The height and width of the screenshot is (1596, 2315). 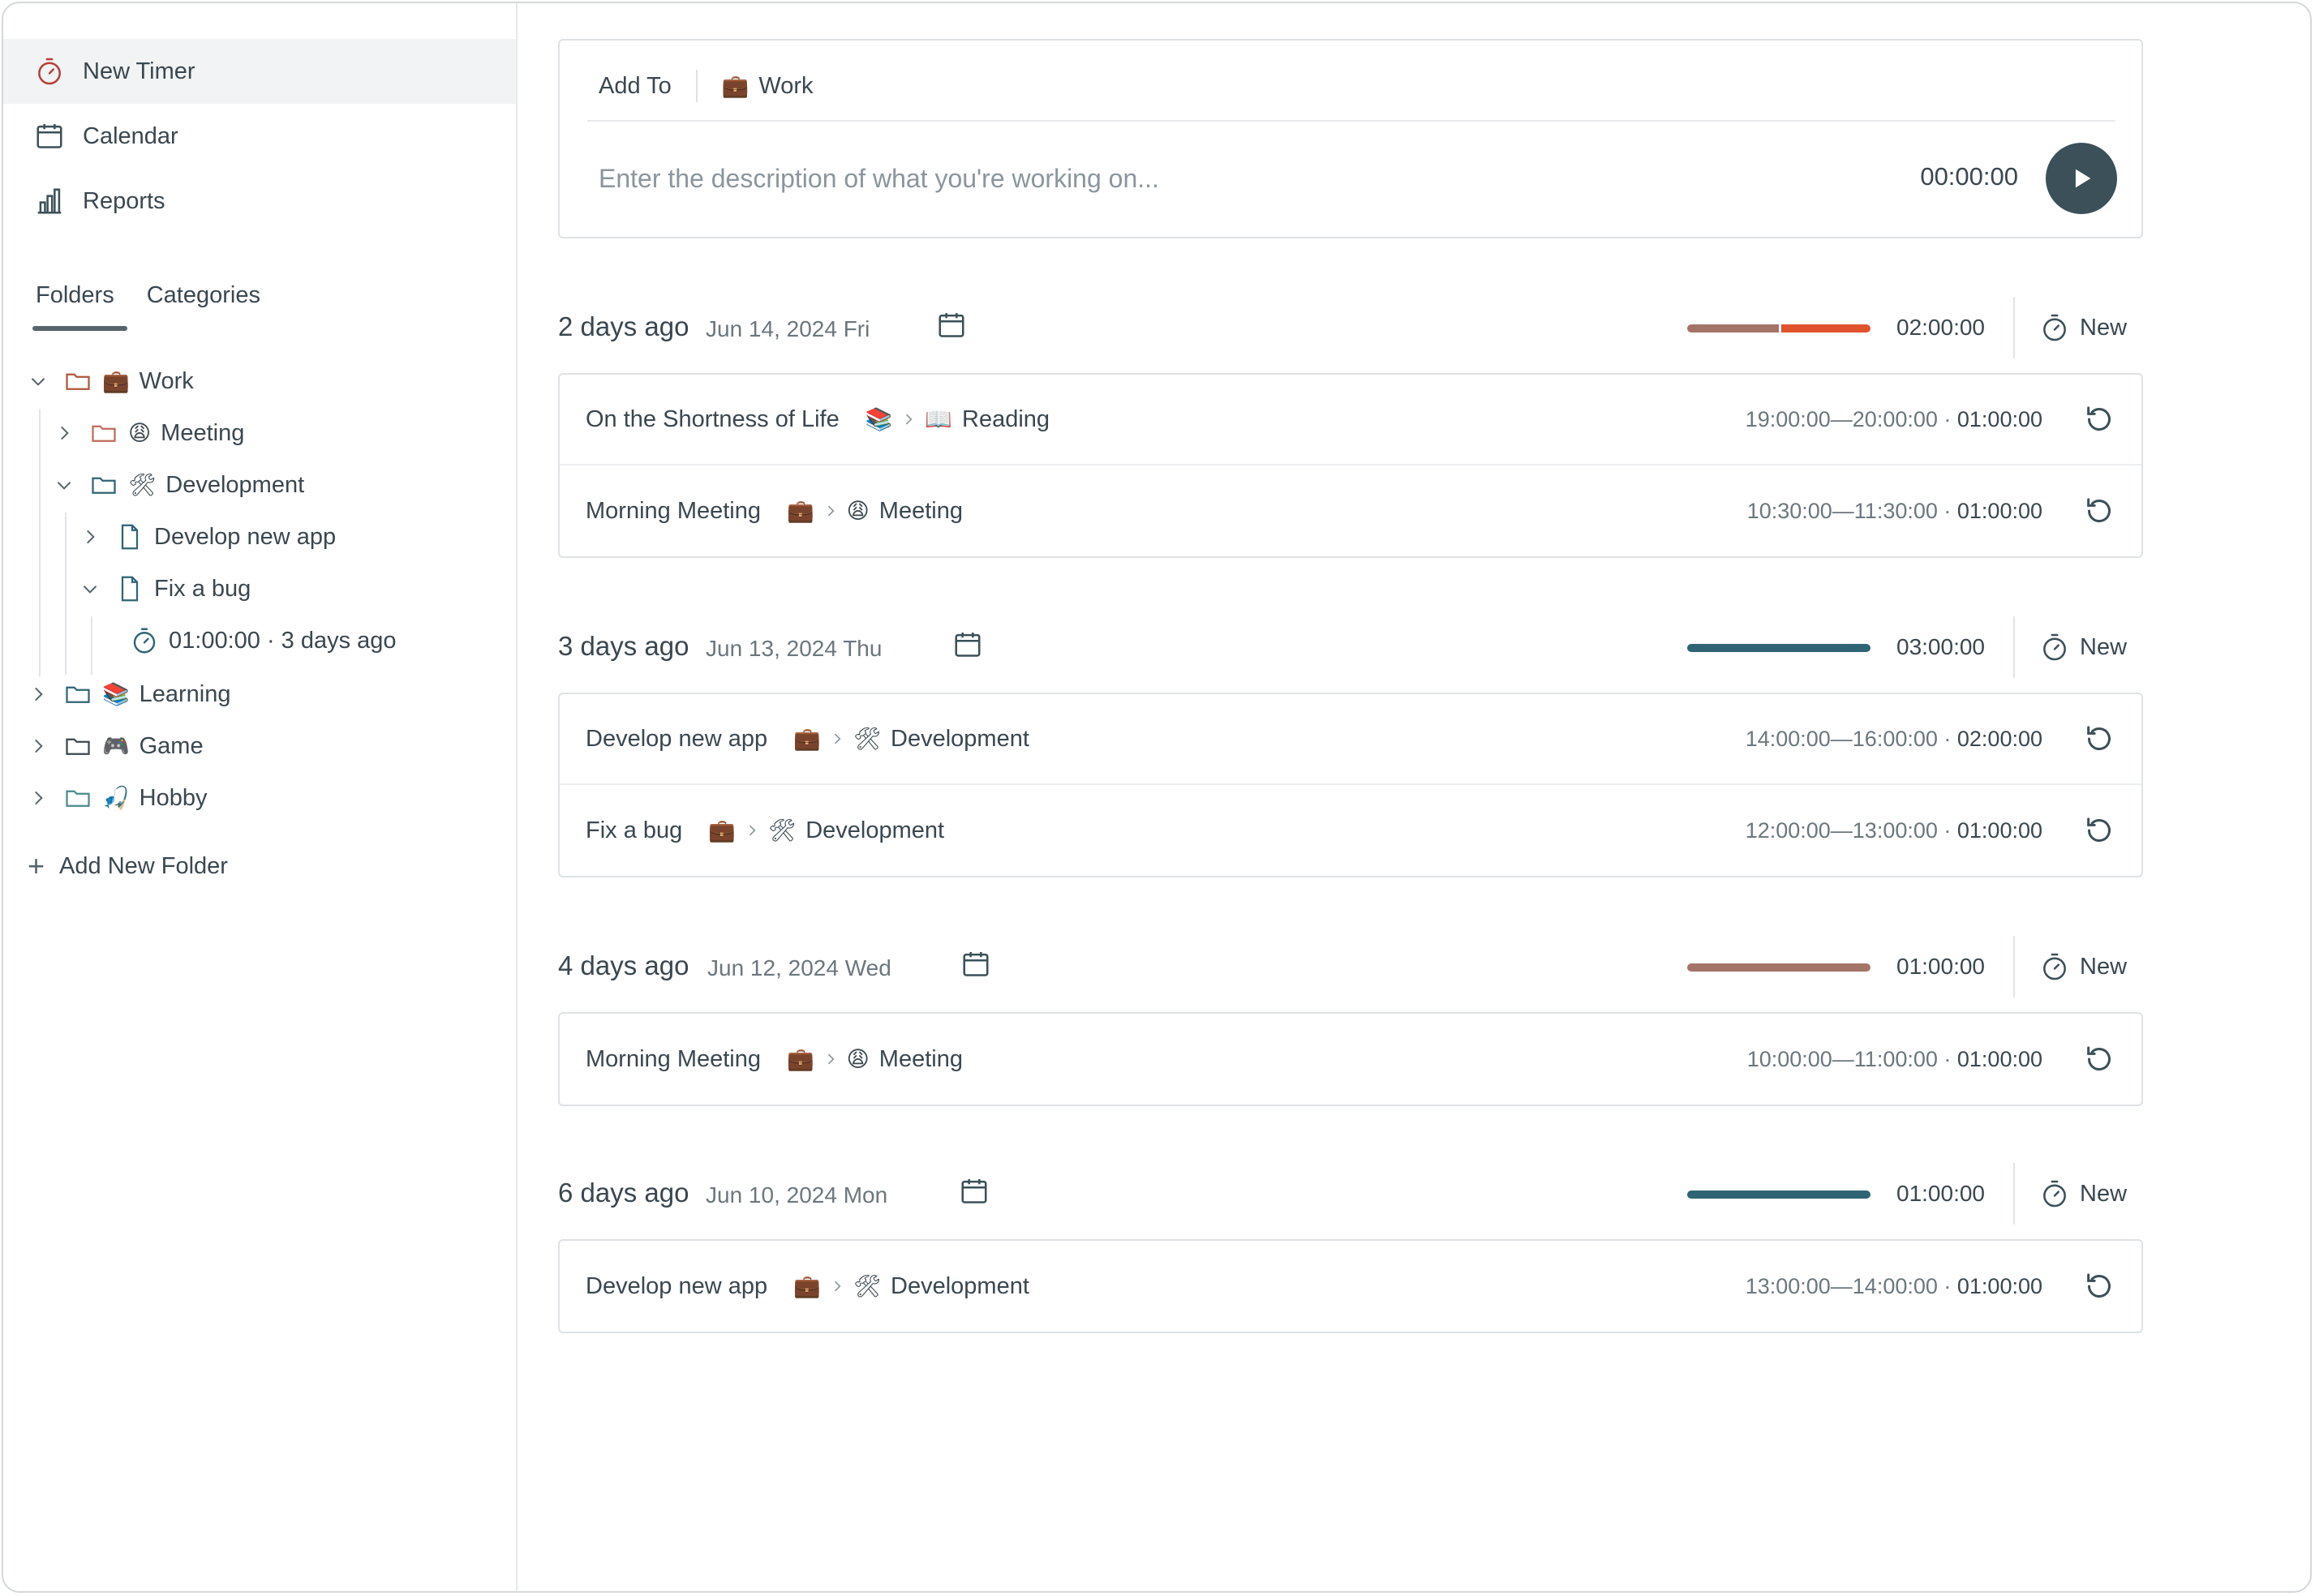 What do you see at coordinates (203, 295) in the screenshot?
I see `tab-categories: Categories` at bounding box center [203, 295].